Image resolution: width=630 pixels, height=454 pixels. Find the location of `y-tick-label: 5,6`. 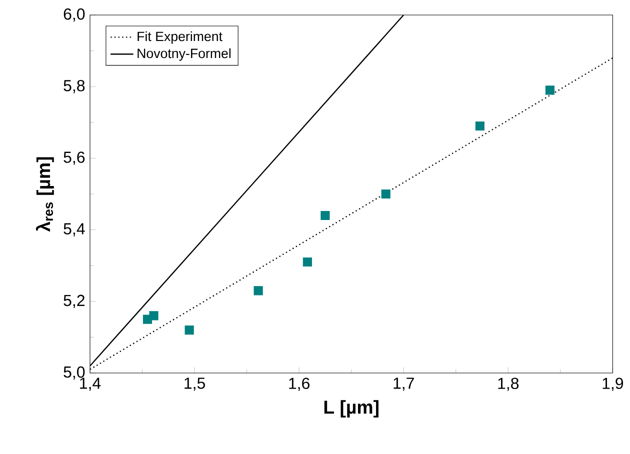

y-tick-label: 5,6 is located at coordinates (74, 158).